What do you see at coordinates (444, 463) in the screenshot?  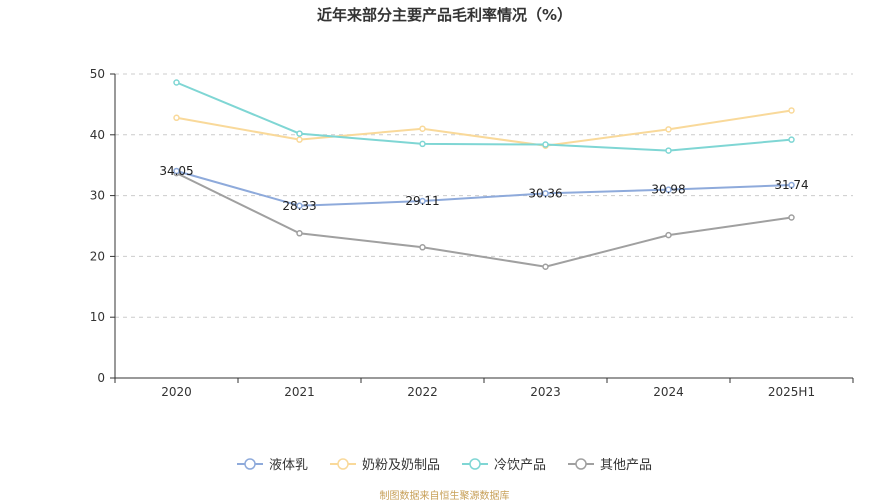 I see `chart-legend: 液体乳 奶粉及奶制品 冷饮产品 其他产品` at bounding box center [444, 463].